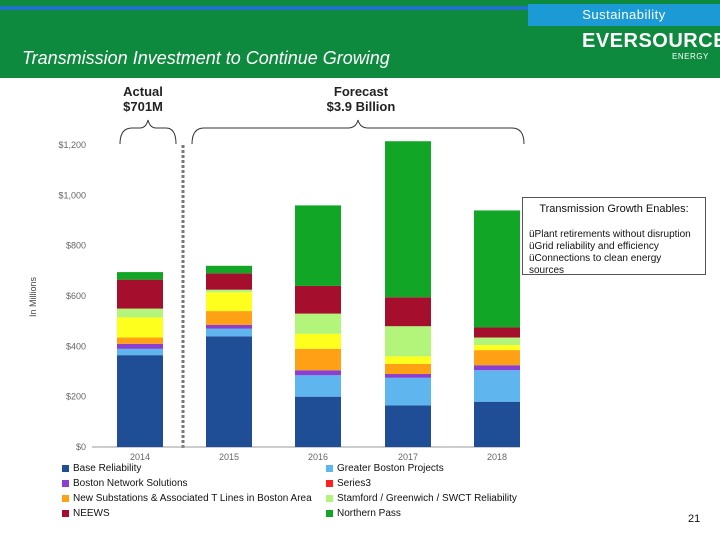  Describe the element at coordinates (594, 246) in the screenshot. I see `callout-item: üGrid reliability and efficiency` at that location.